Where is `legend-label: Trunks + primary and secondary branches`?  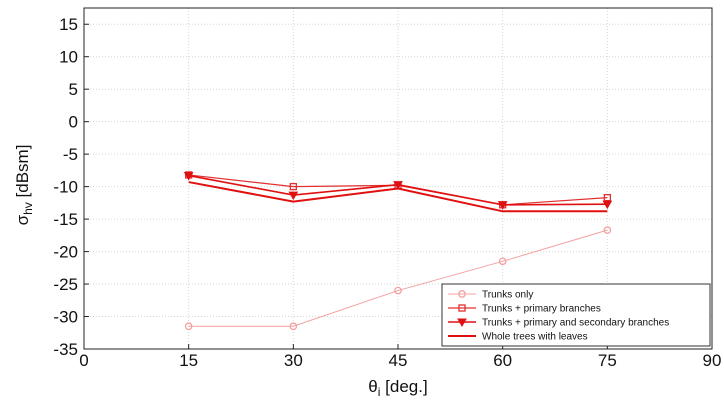 legend-label: Trunks + primary and secondary branches is located at coordinates (575, 323).